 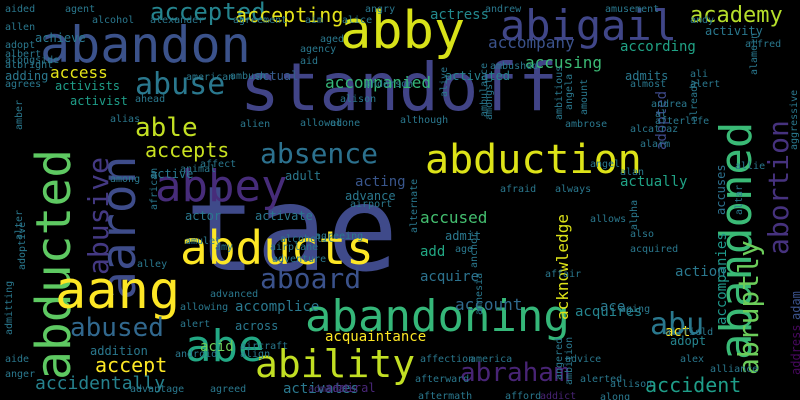 What do you see at coordinates (29, 65) in the screenshot?
I see `word-albright: albright` at bounding box center [29, 65].